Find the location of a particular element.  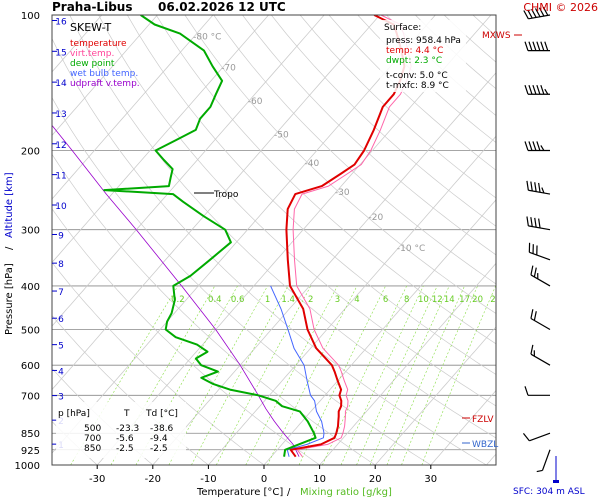

mixing-ratio-label: 14 is located at coordinates (449, 300).